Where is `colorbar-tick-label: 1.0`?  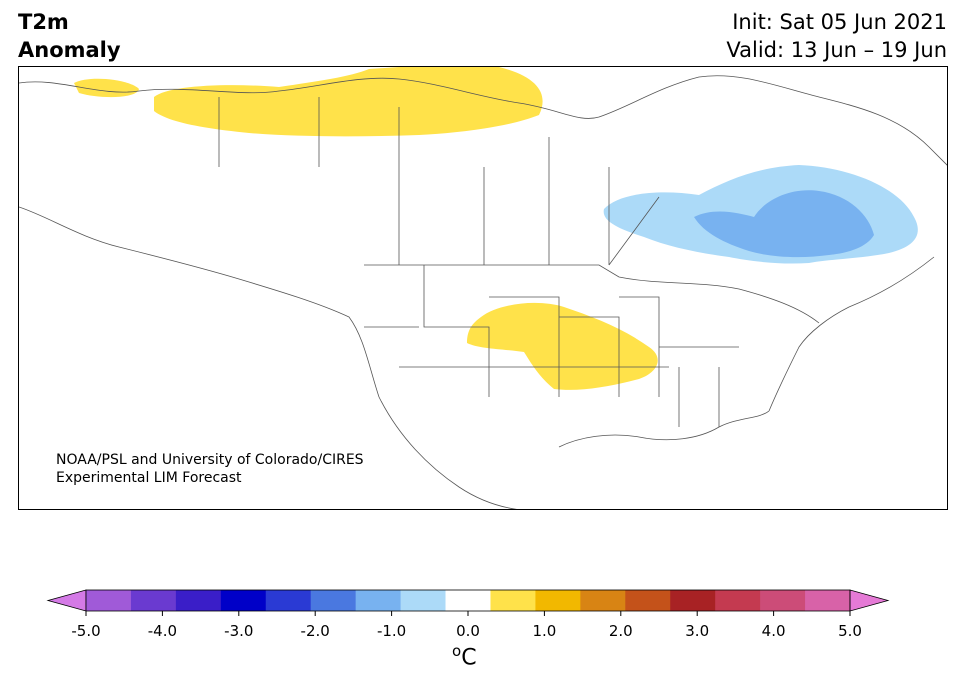
colorbar-tick-label: 1.0 is located at coordinates (544, 631).